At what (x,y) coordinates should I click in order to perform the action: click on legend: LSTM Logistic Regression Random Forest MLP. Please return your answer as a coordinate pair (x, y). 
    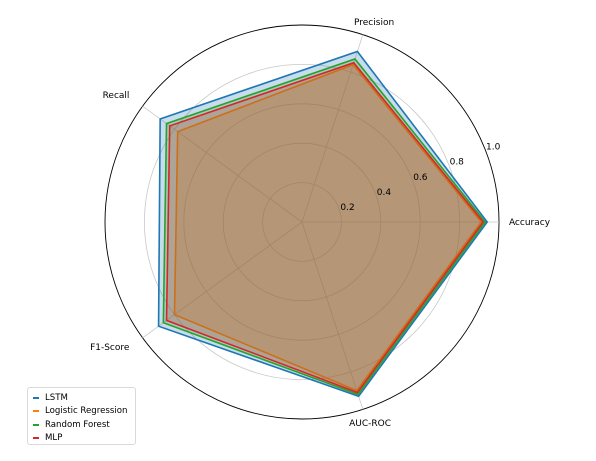
    Looking at the image, I should click on (81, 416).